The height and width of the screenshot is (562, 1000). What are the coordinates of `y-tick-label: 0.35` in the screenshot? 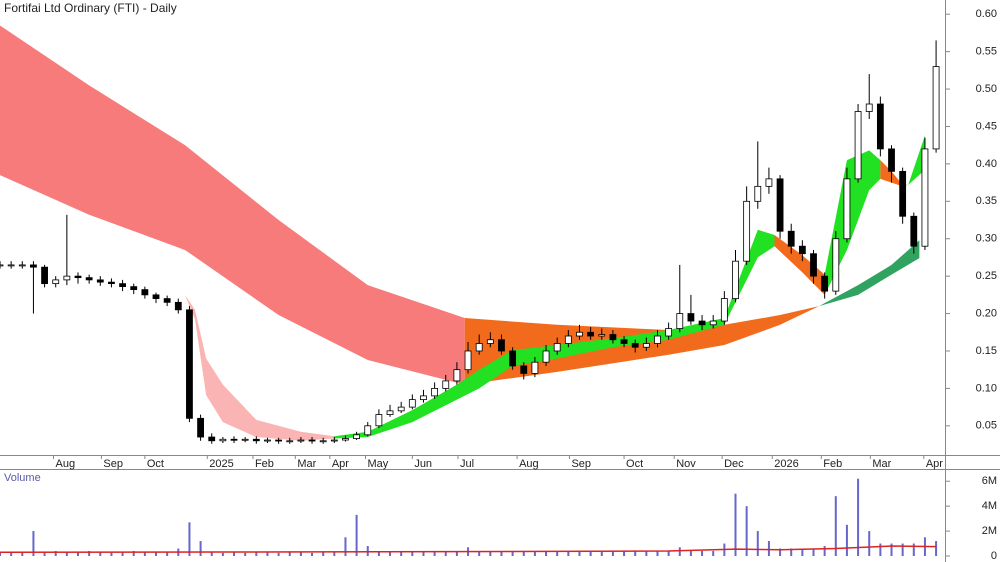 It's located at (986, 201).